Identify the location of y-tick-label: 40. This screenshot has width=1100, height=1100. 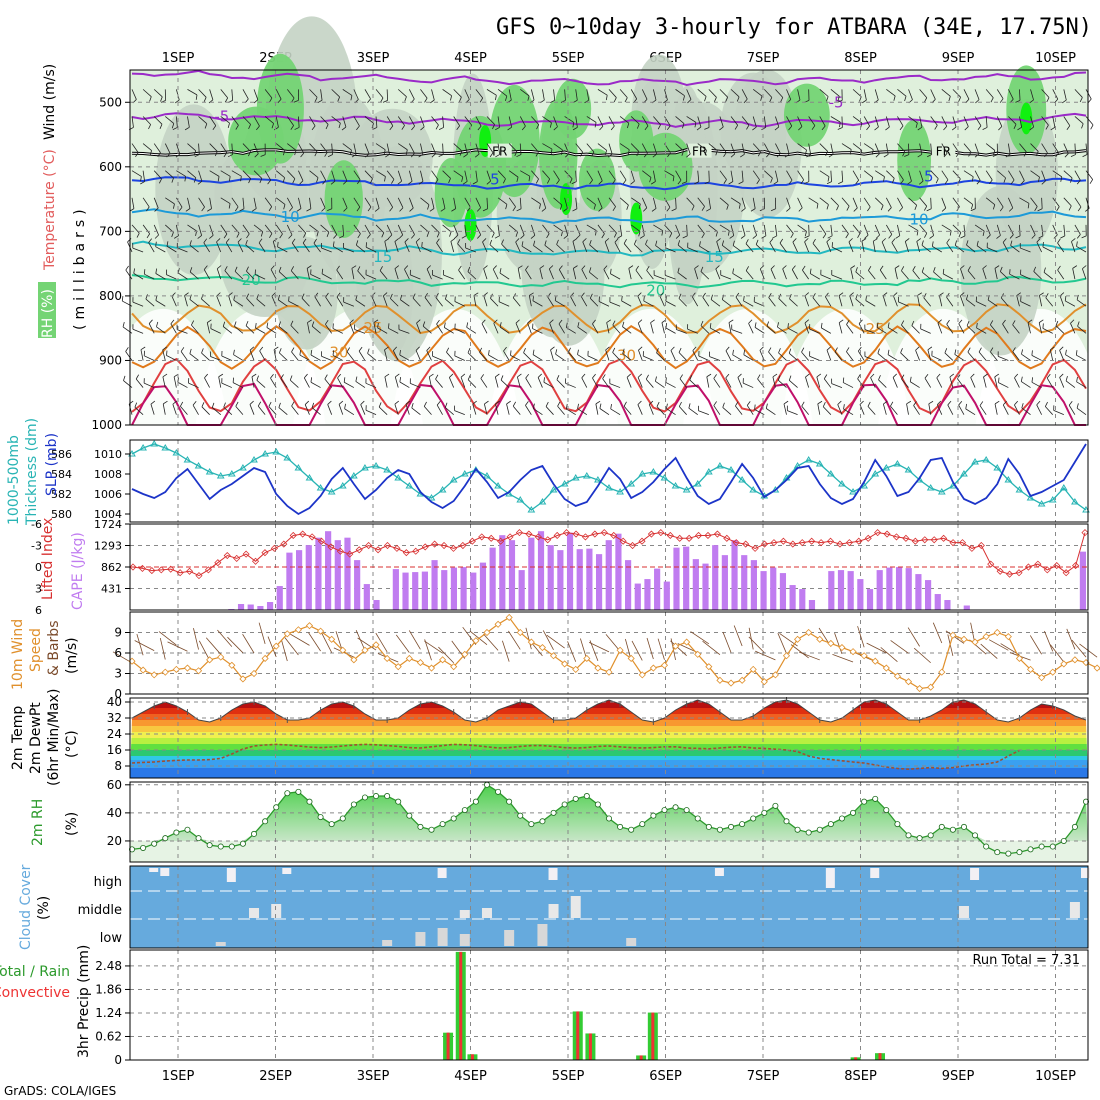
(114, 813).